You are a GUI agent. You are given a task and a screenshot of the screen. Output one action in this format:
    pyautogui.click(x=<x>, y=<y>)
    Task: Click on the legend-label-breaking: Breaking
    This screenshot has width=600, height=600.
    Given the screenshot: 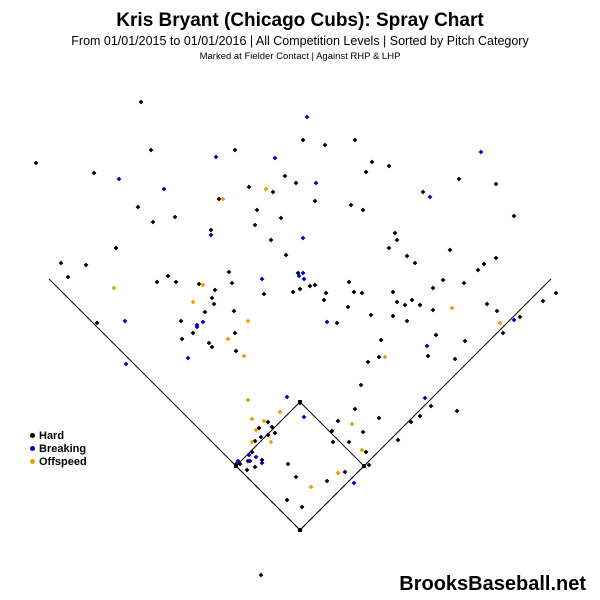 What is the action you would take?
    pyautogui.click(x=63, y=448)
    